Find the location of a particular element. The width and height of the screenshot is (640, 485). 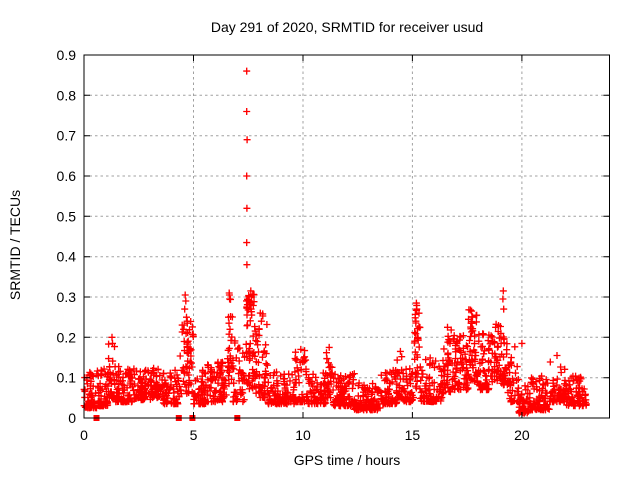

x-tick-label: 20 is located at coordinates (522, 435).